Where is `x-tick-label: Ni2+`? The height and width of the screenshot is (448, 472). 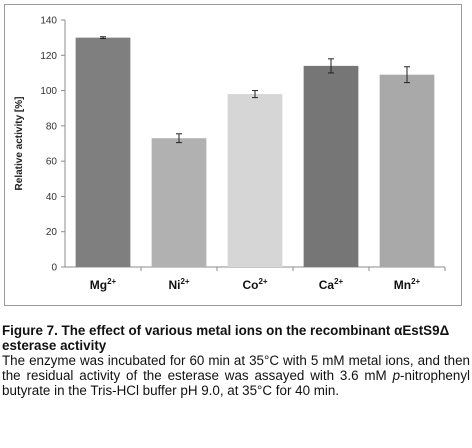 x-tick-label: Ni2+ is located at coordinates (178, 284).